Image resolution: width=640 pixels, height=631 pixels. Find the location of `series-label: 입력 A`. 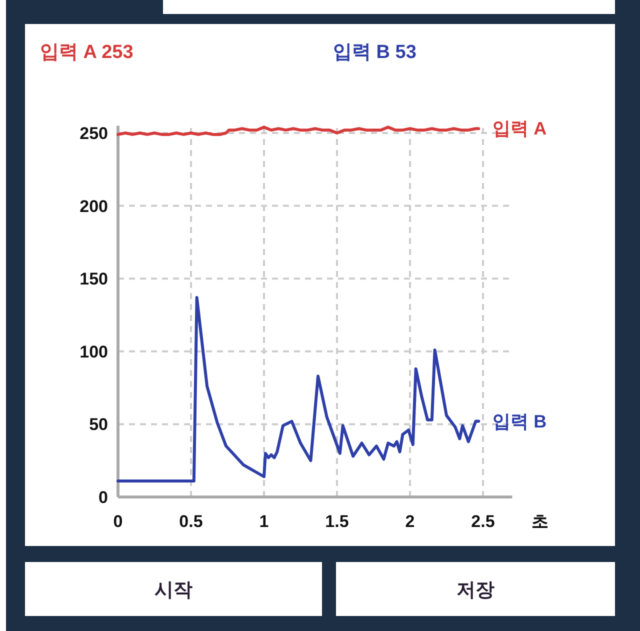

series-label: 입력 A is located at coordinates (519, 128).